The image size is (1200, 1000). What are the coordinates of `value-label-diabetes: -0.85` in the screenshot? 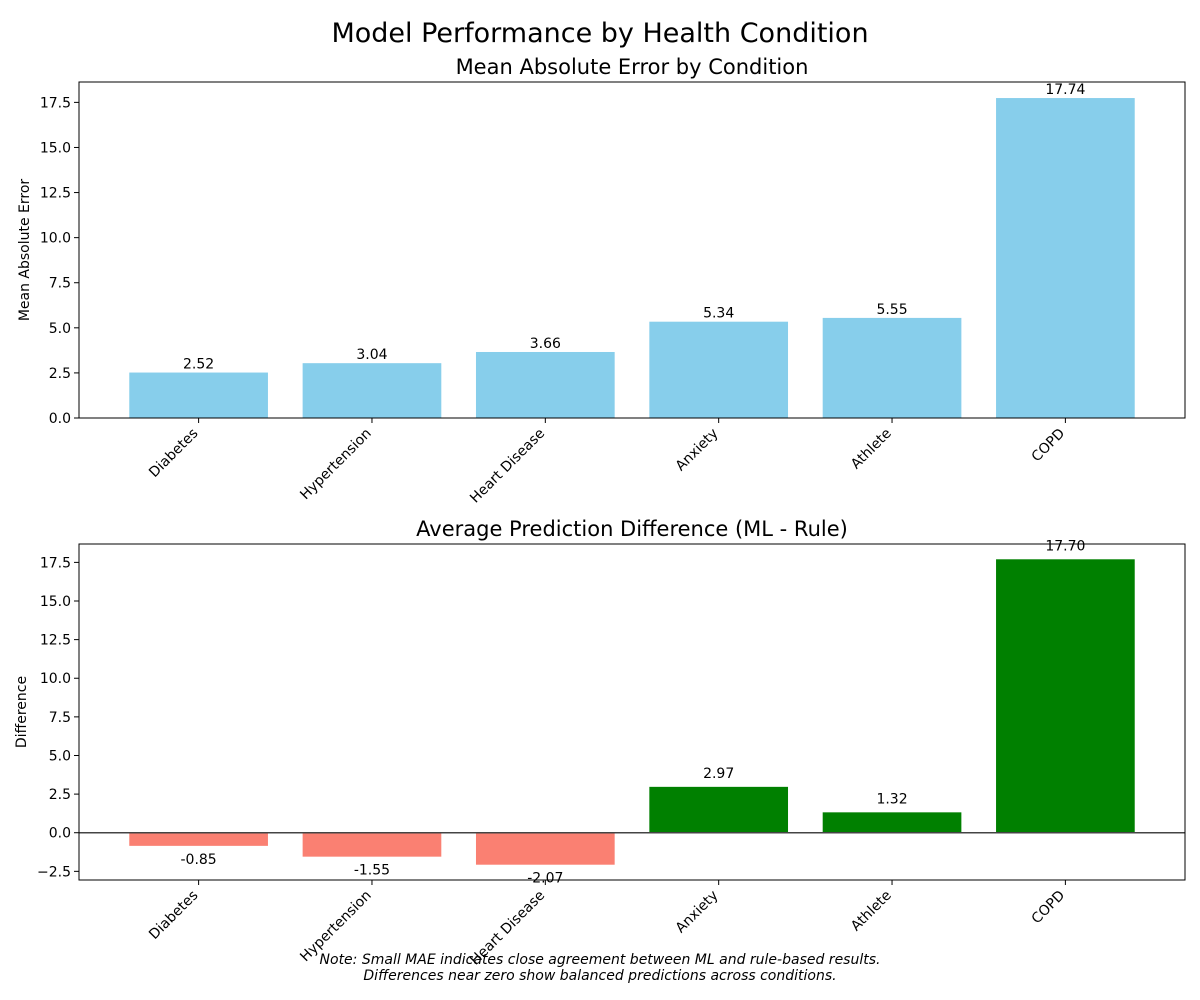 It's located at (198, 860).